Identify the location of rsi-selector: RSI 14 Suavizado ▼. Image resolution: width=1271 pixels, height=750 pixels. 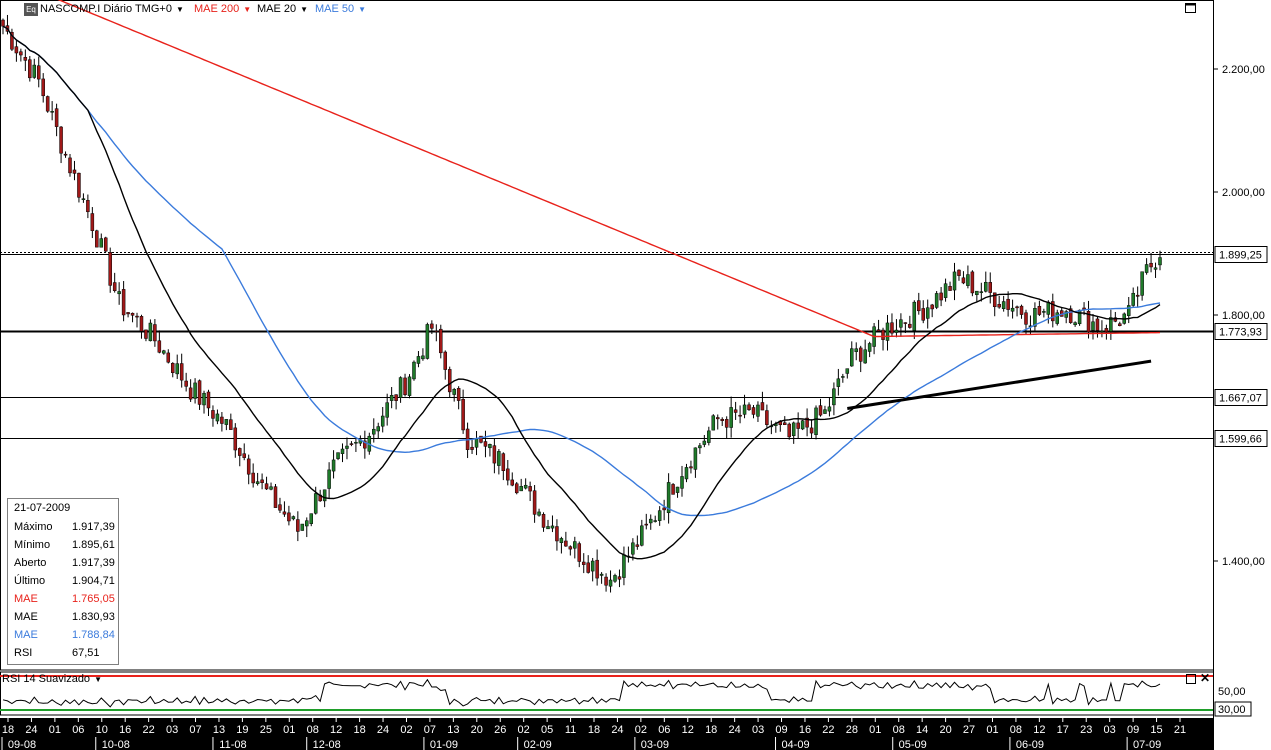
(52, 679).